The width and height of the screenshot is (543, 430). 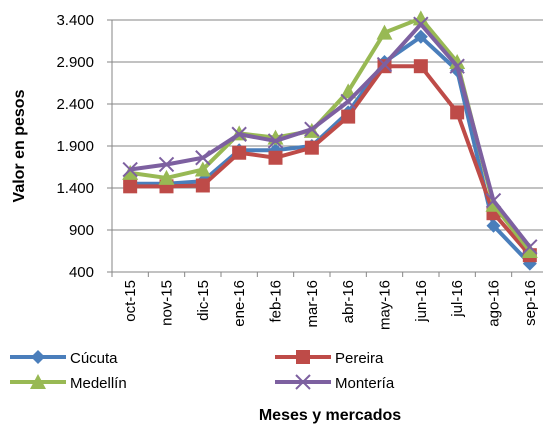 I want to click on y-tick-label: 900, so click(x=81, y=230).